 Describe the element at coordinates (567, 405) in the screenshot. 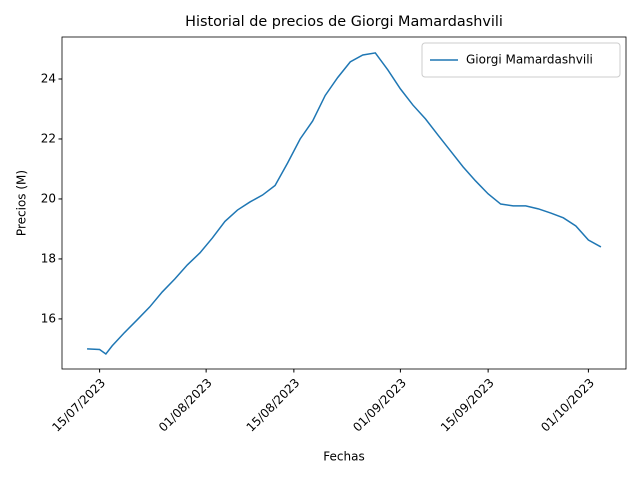

I see `x-tick-label: 01/10/2023` at that location.